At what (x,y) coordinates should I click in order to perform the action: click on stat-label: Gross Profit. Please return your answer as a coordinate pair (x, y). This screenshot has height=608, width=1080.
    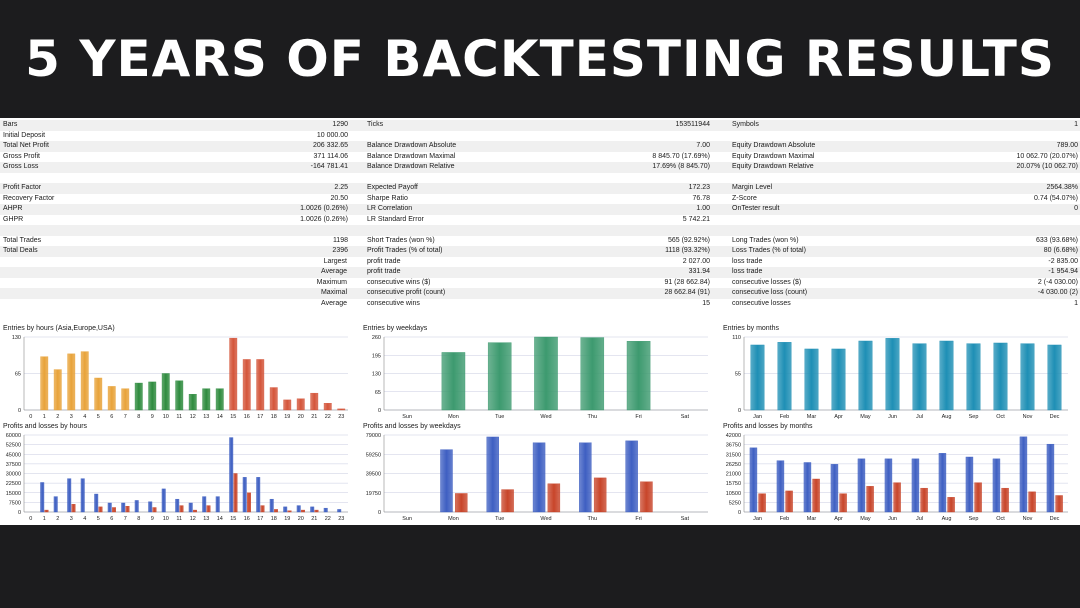
    Looking at the image, I should click on (21, 156).